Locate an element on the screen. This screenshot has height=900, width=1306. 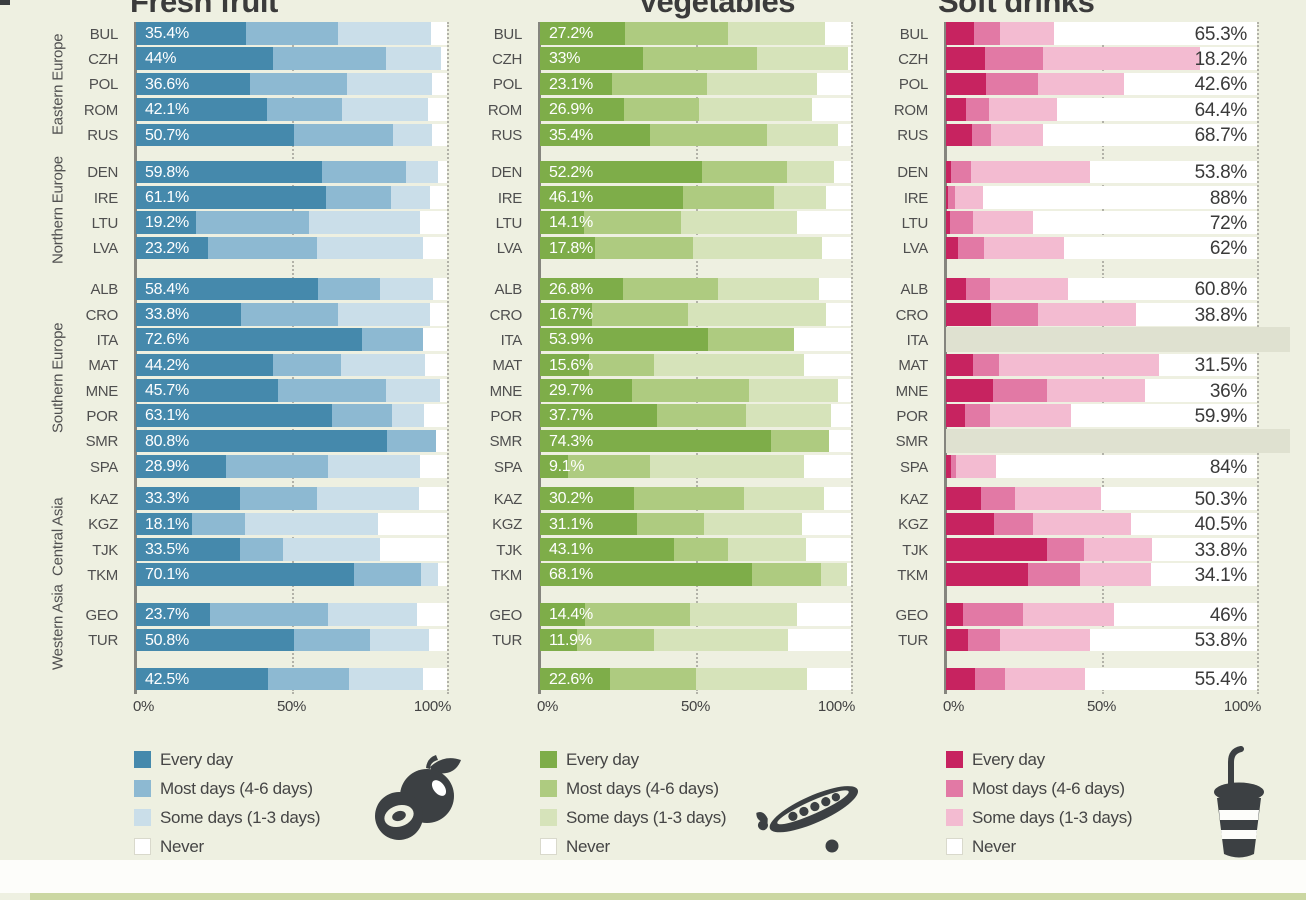
bar-value-label: 44% is located at coordinates (161, 59).